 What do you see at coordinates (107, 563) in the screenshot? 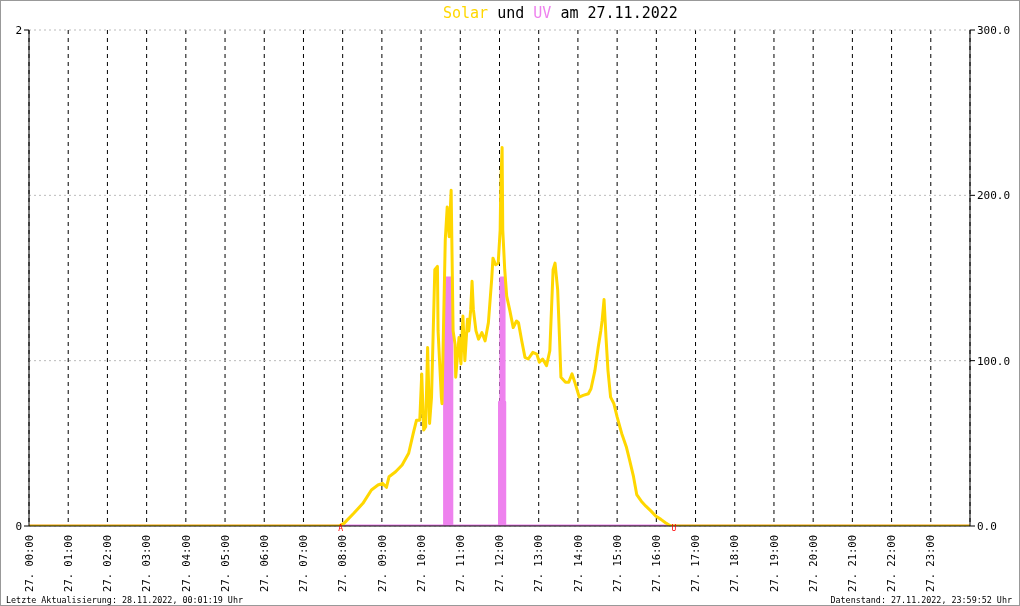
I see `x-tick-label: 27. 02:00` at bounding box center [107, 563].